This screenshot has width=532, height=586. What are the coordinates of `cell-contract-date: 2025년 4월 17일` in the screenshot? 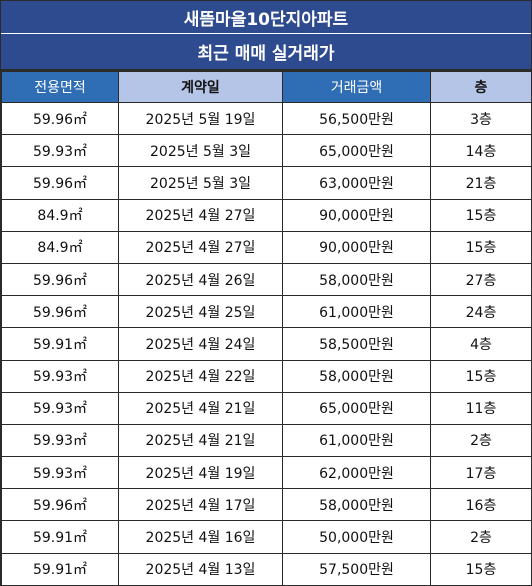 It's located at (200, 505).